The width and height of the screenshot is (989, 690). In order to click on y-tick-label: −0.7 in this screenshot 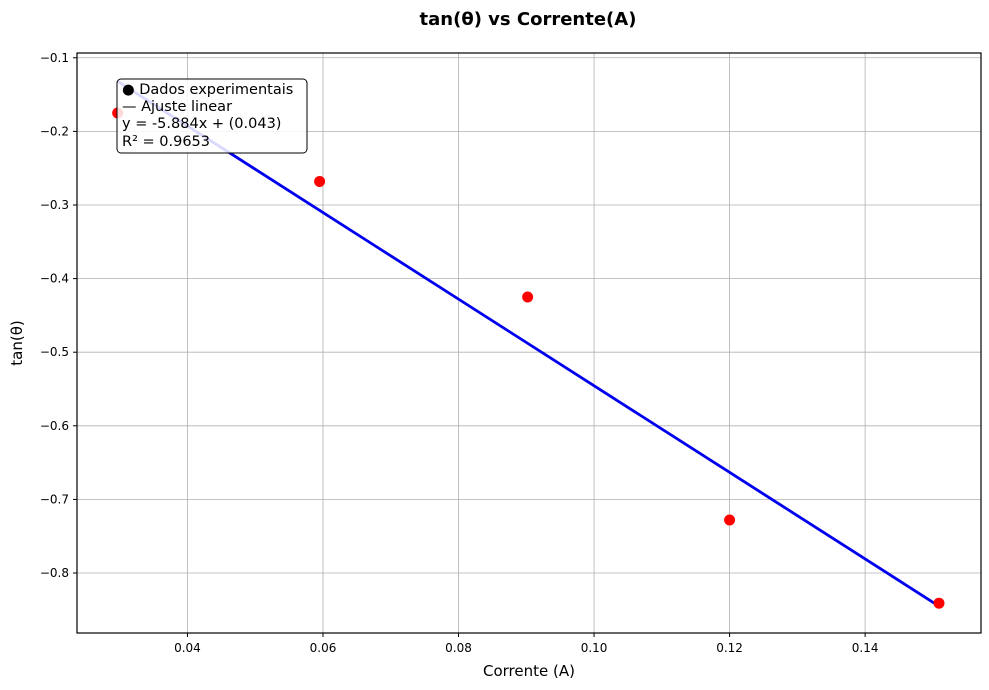, I will do `click(54, 499)`.